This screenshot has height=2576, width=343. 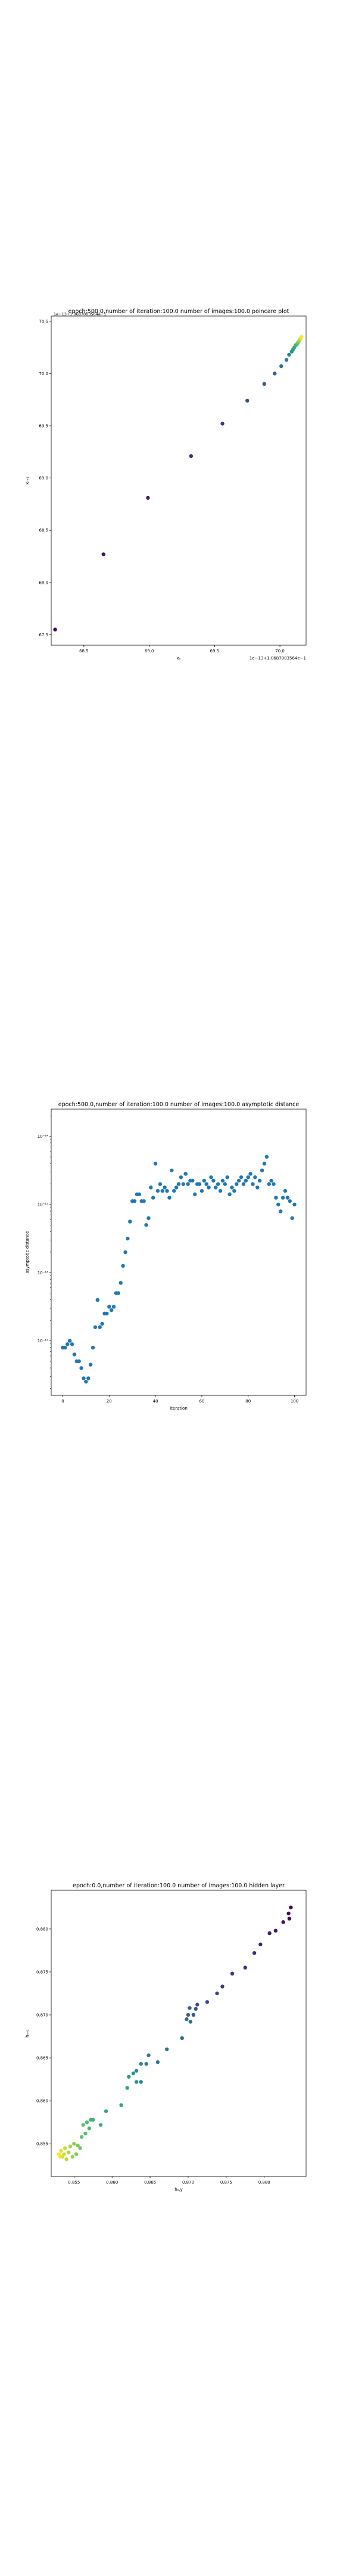 I want to click on y-tick-label: 70.0, so click(x=44, y=373).